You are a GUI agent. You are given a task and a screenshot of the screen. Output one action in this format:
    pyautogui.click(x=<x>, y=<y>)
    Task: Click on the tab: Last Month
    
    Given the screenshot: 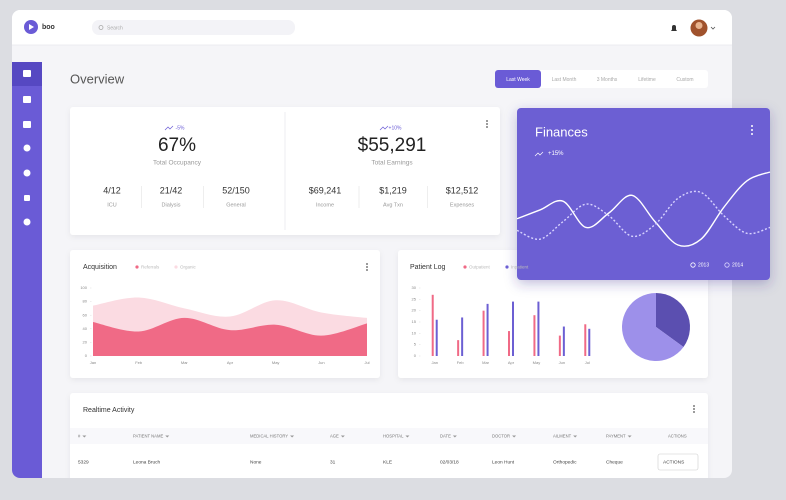 What is the action you would take?
    pyautogui.click(x=564, y=80)
    